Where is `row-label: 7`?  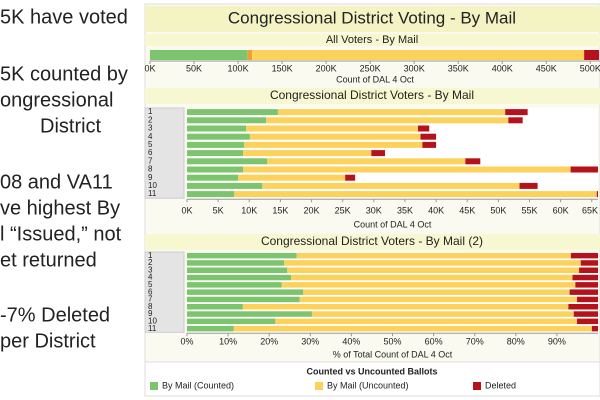 row-label: 7 is located at coordinates (150, 160).